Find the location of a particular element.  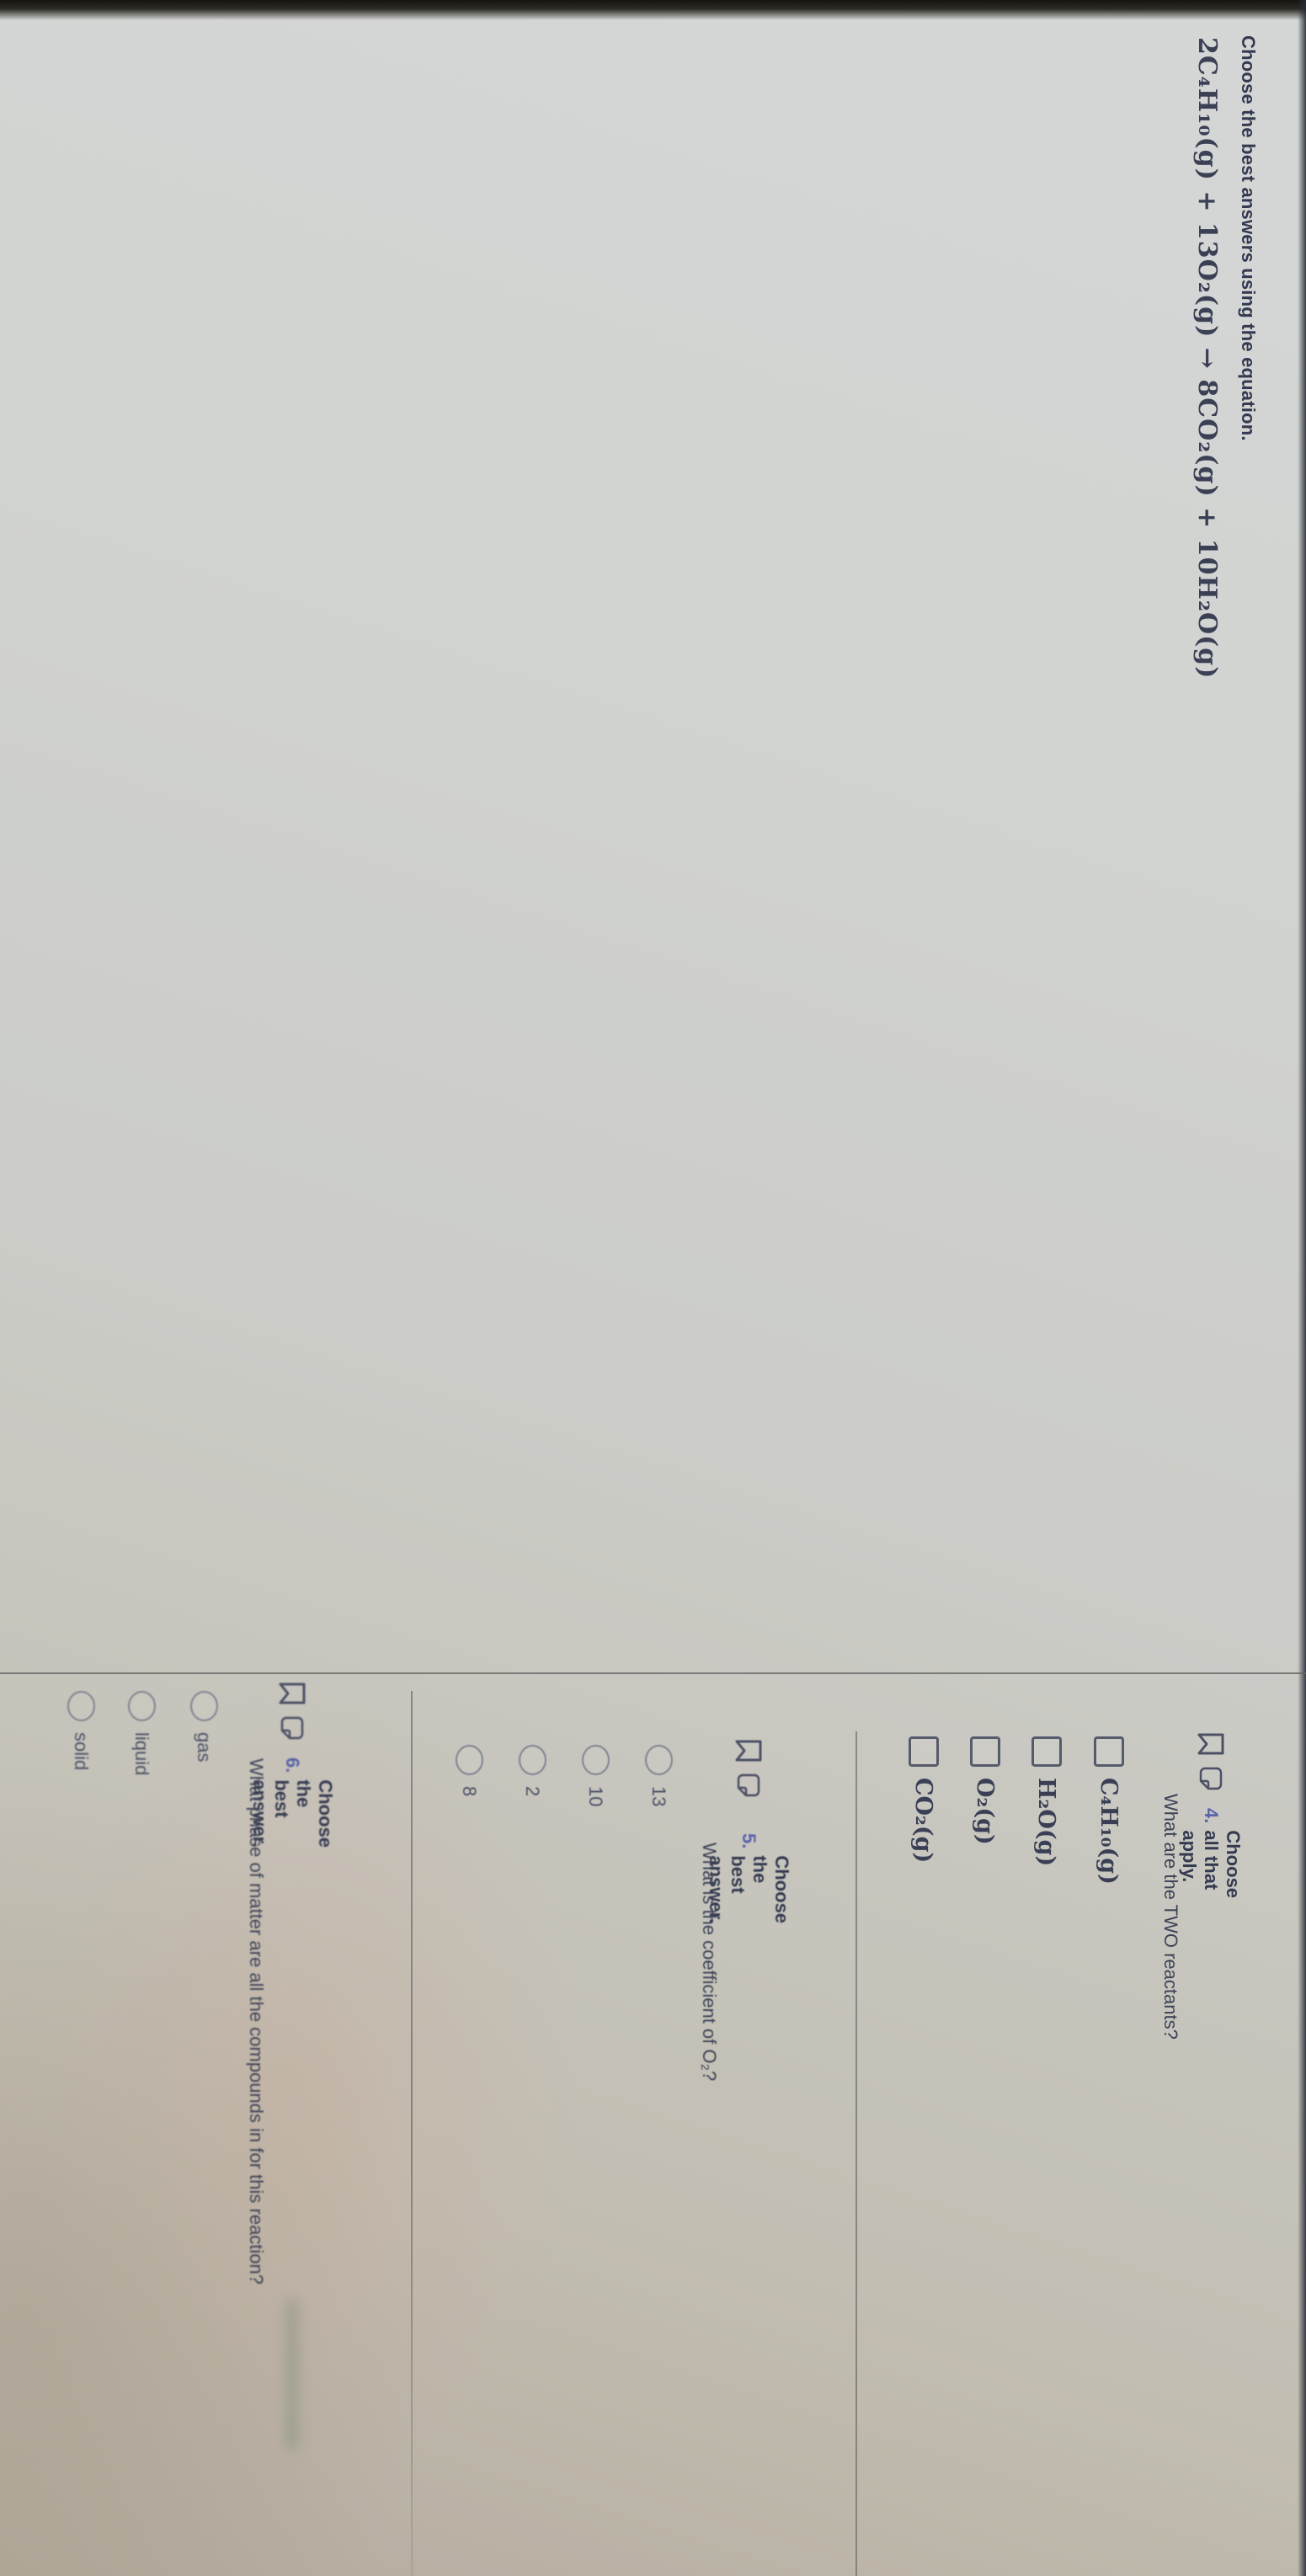

answer-option: gas is located at coordinates (204, 1726).